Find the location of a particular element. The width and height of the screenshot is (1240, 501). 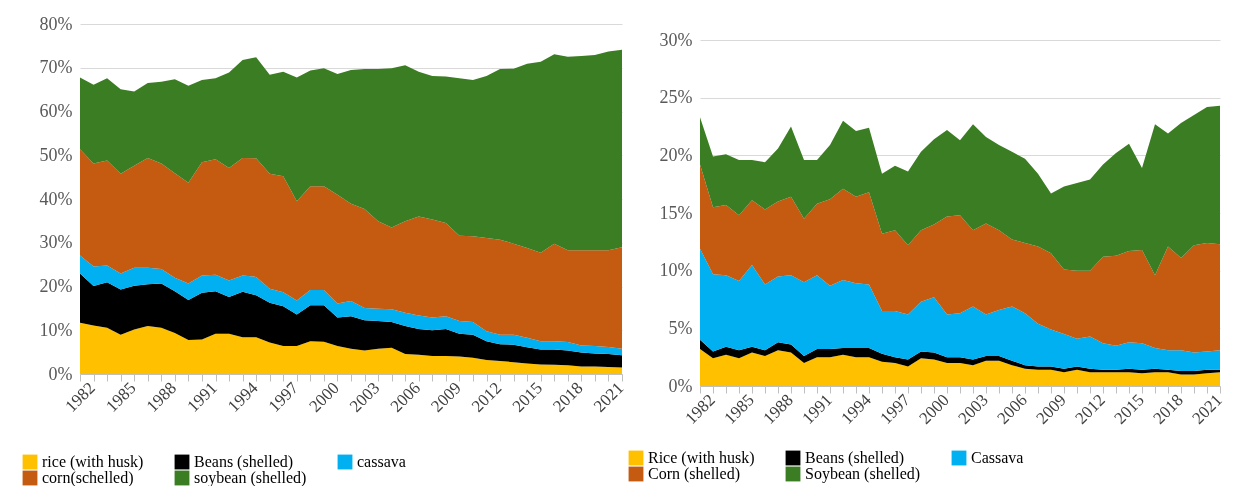

legend-label: cassava is located at coordinates (381, 461).